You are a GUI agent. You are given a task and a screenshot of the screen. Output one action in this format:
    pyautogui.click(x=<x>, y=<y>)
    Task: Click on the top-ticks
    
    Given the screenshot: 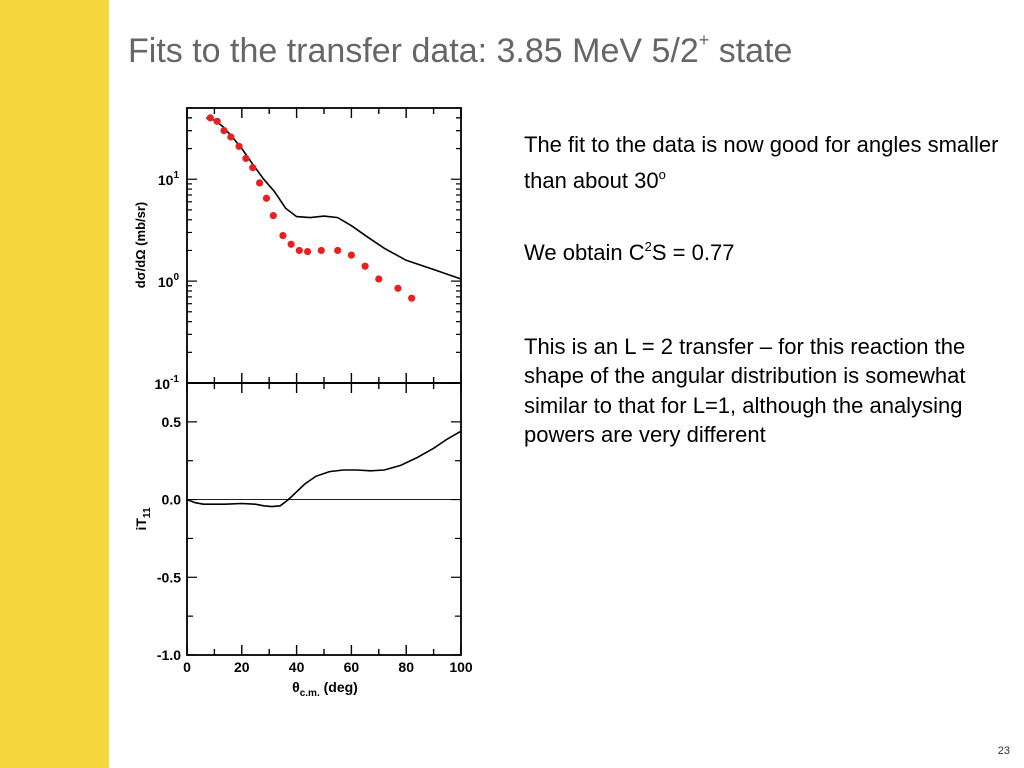 What is the action you would take?
    pyautogui.click(x=324, y=245)
    